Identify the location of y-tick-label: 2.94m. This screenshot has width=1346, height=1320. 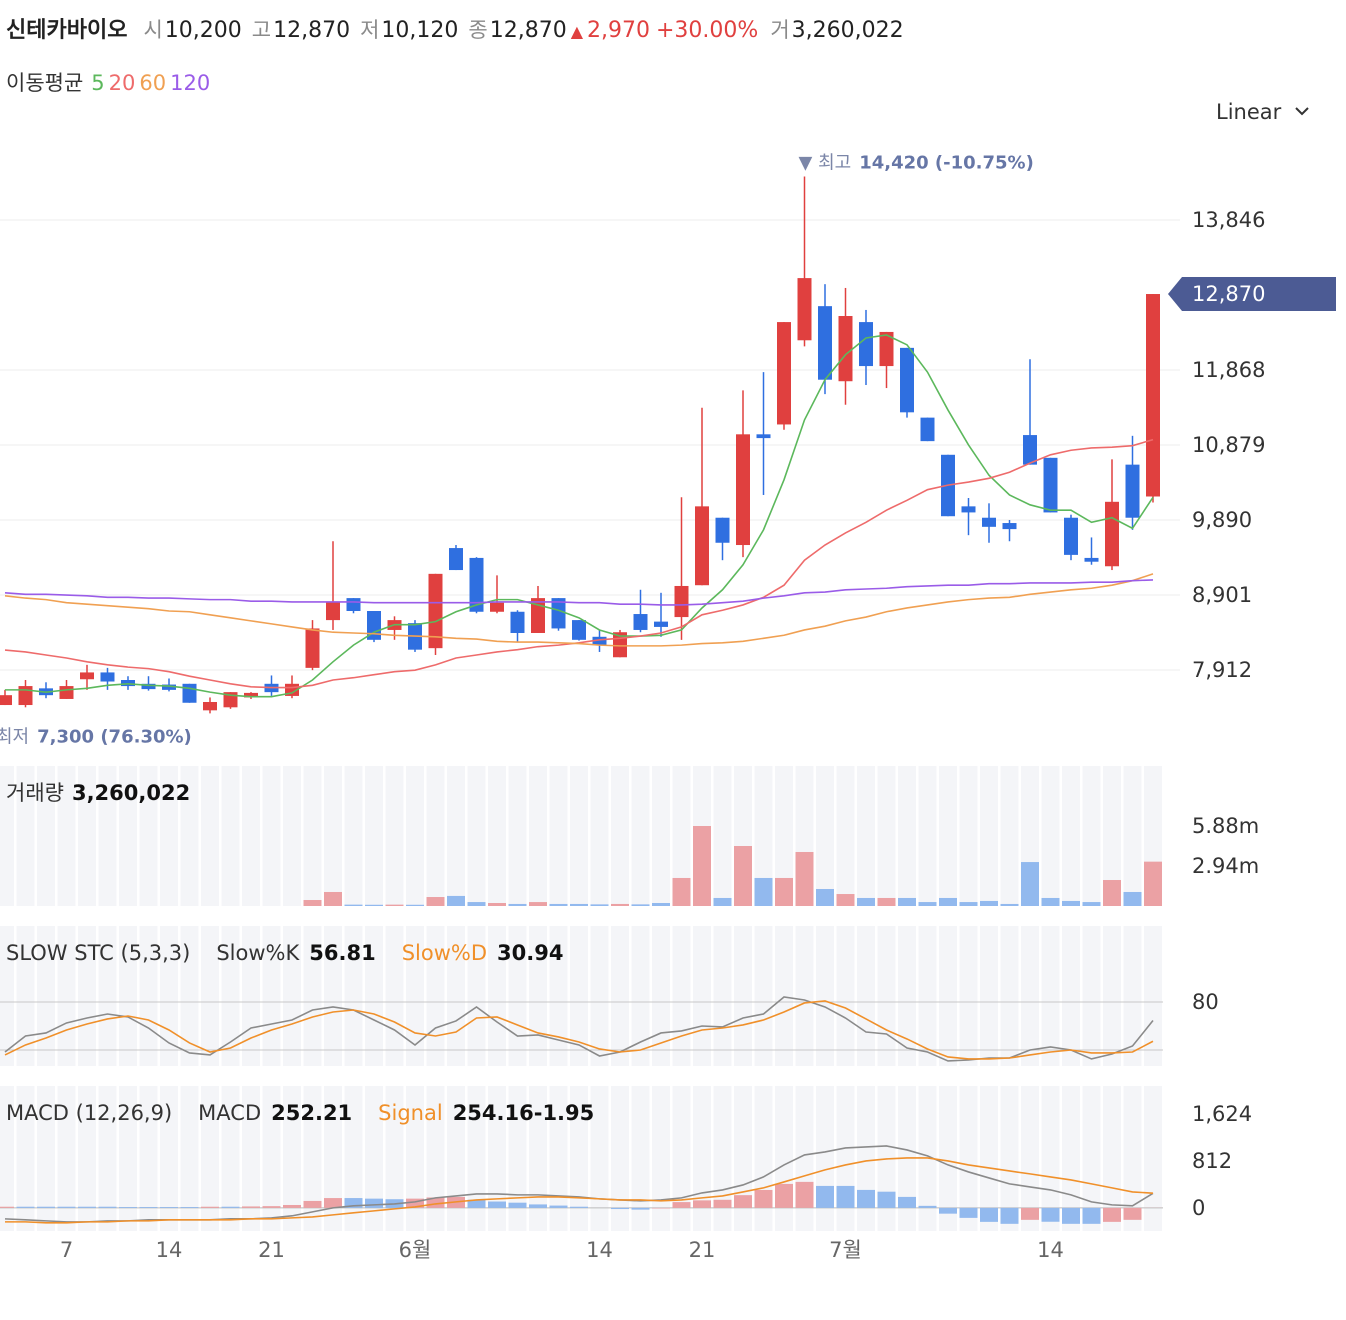
(1225, 866).